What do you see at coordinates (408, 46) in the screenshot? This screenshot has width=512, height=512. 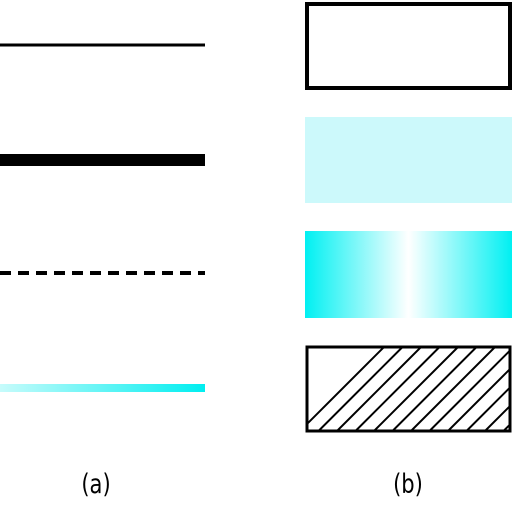 I see `outline-box` at bounding box center [408, 46].